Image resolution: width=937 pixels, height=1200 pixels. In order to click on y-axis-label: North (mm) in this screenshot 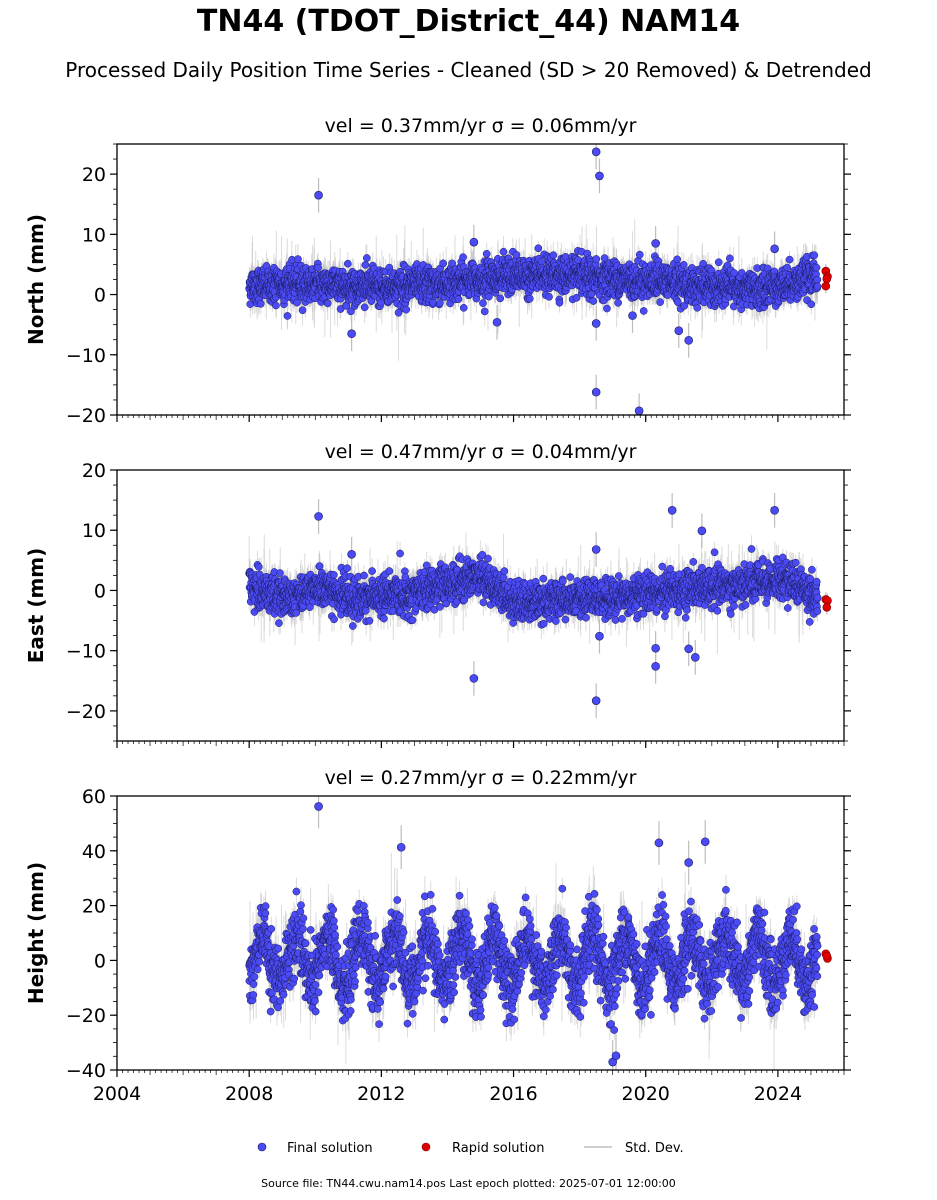, I will do `click(36, 279)`.